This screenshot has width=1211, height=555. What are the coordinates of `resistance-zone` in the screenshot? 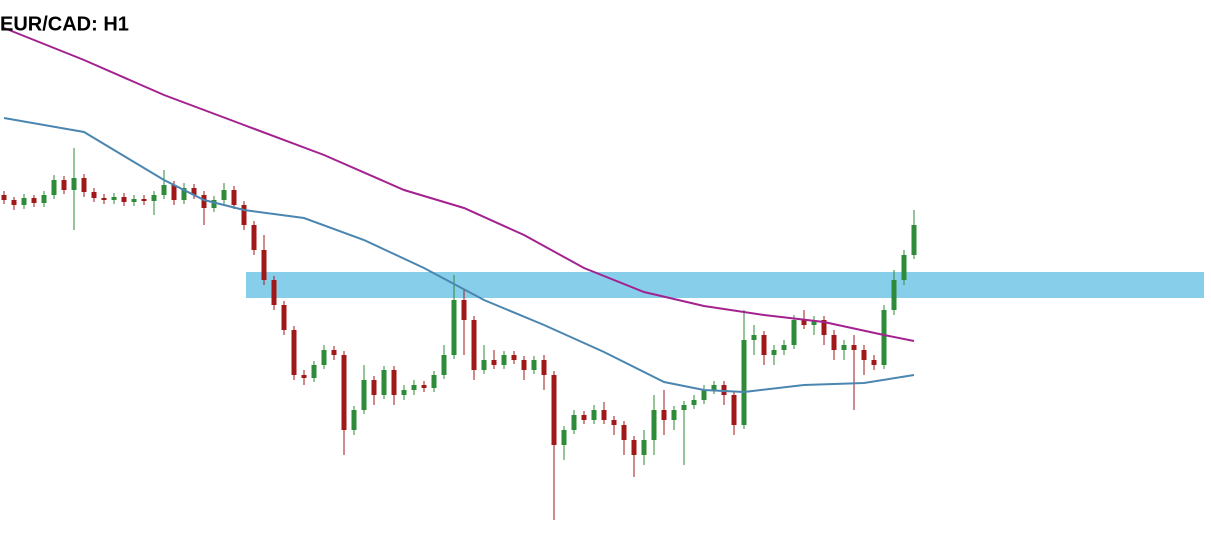 It's located at (725, 285).